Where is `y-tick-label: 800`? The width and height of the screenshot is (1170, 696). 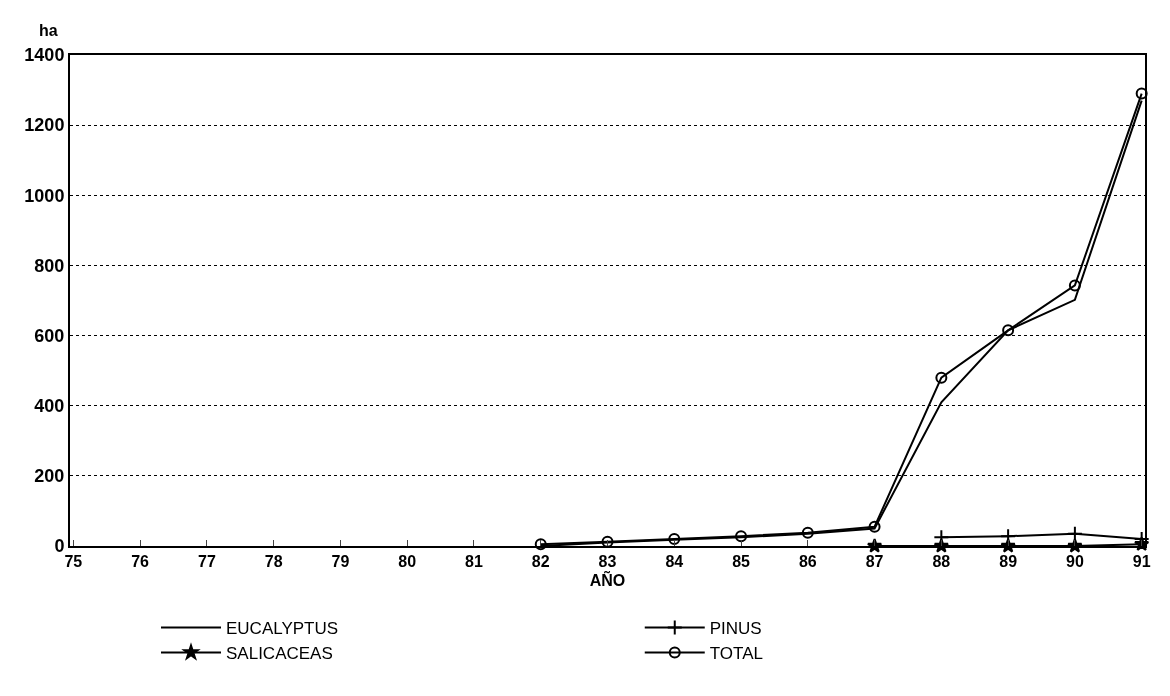
y-tick-label: 800 is located at coordinates (49, 265).